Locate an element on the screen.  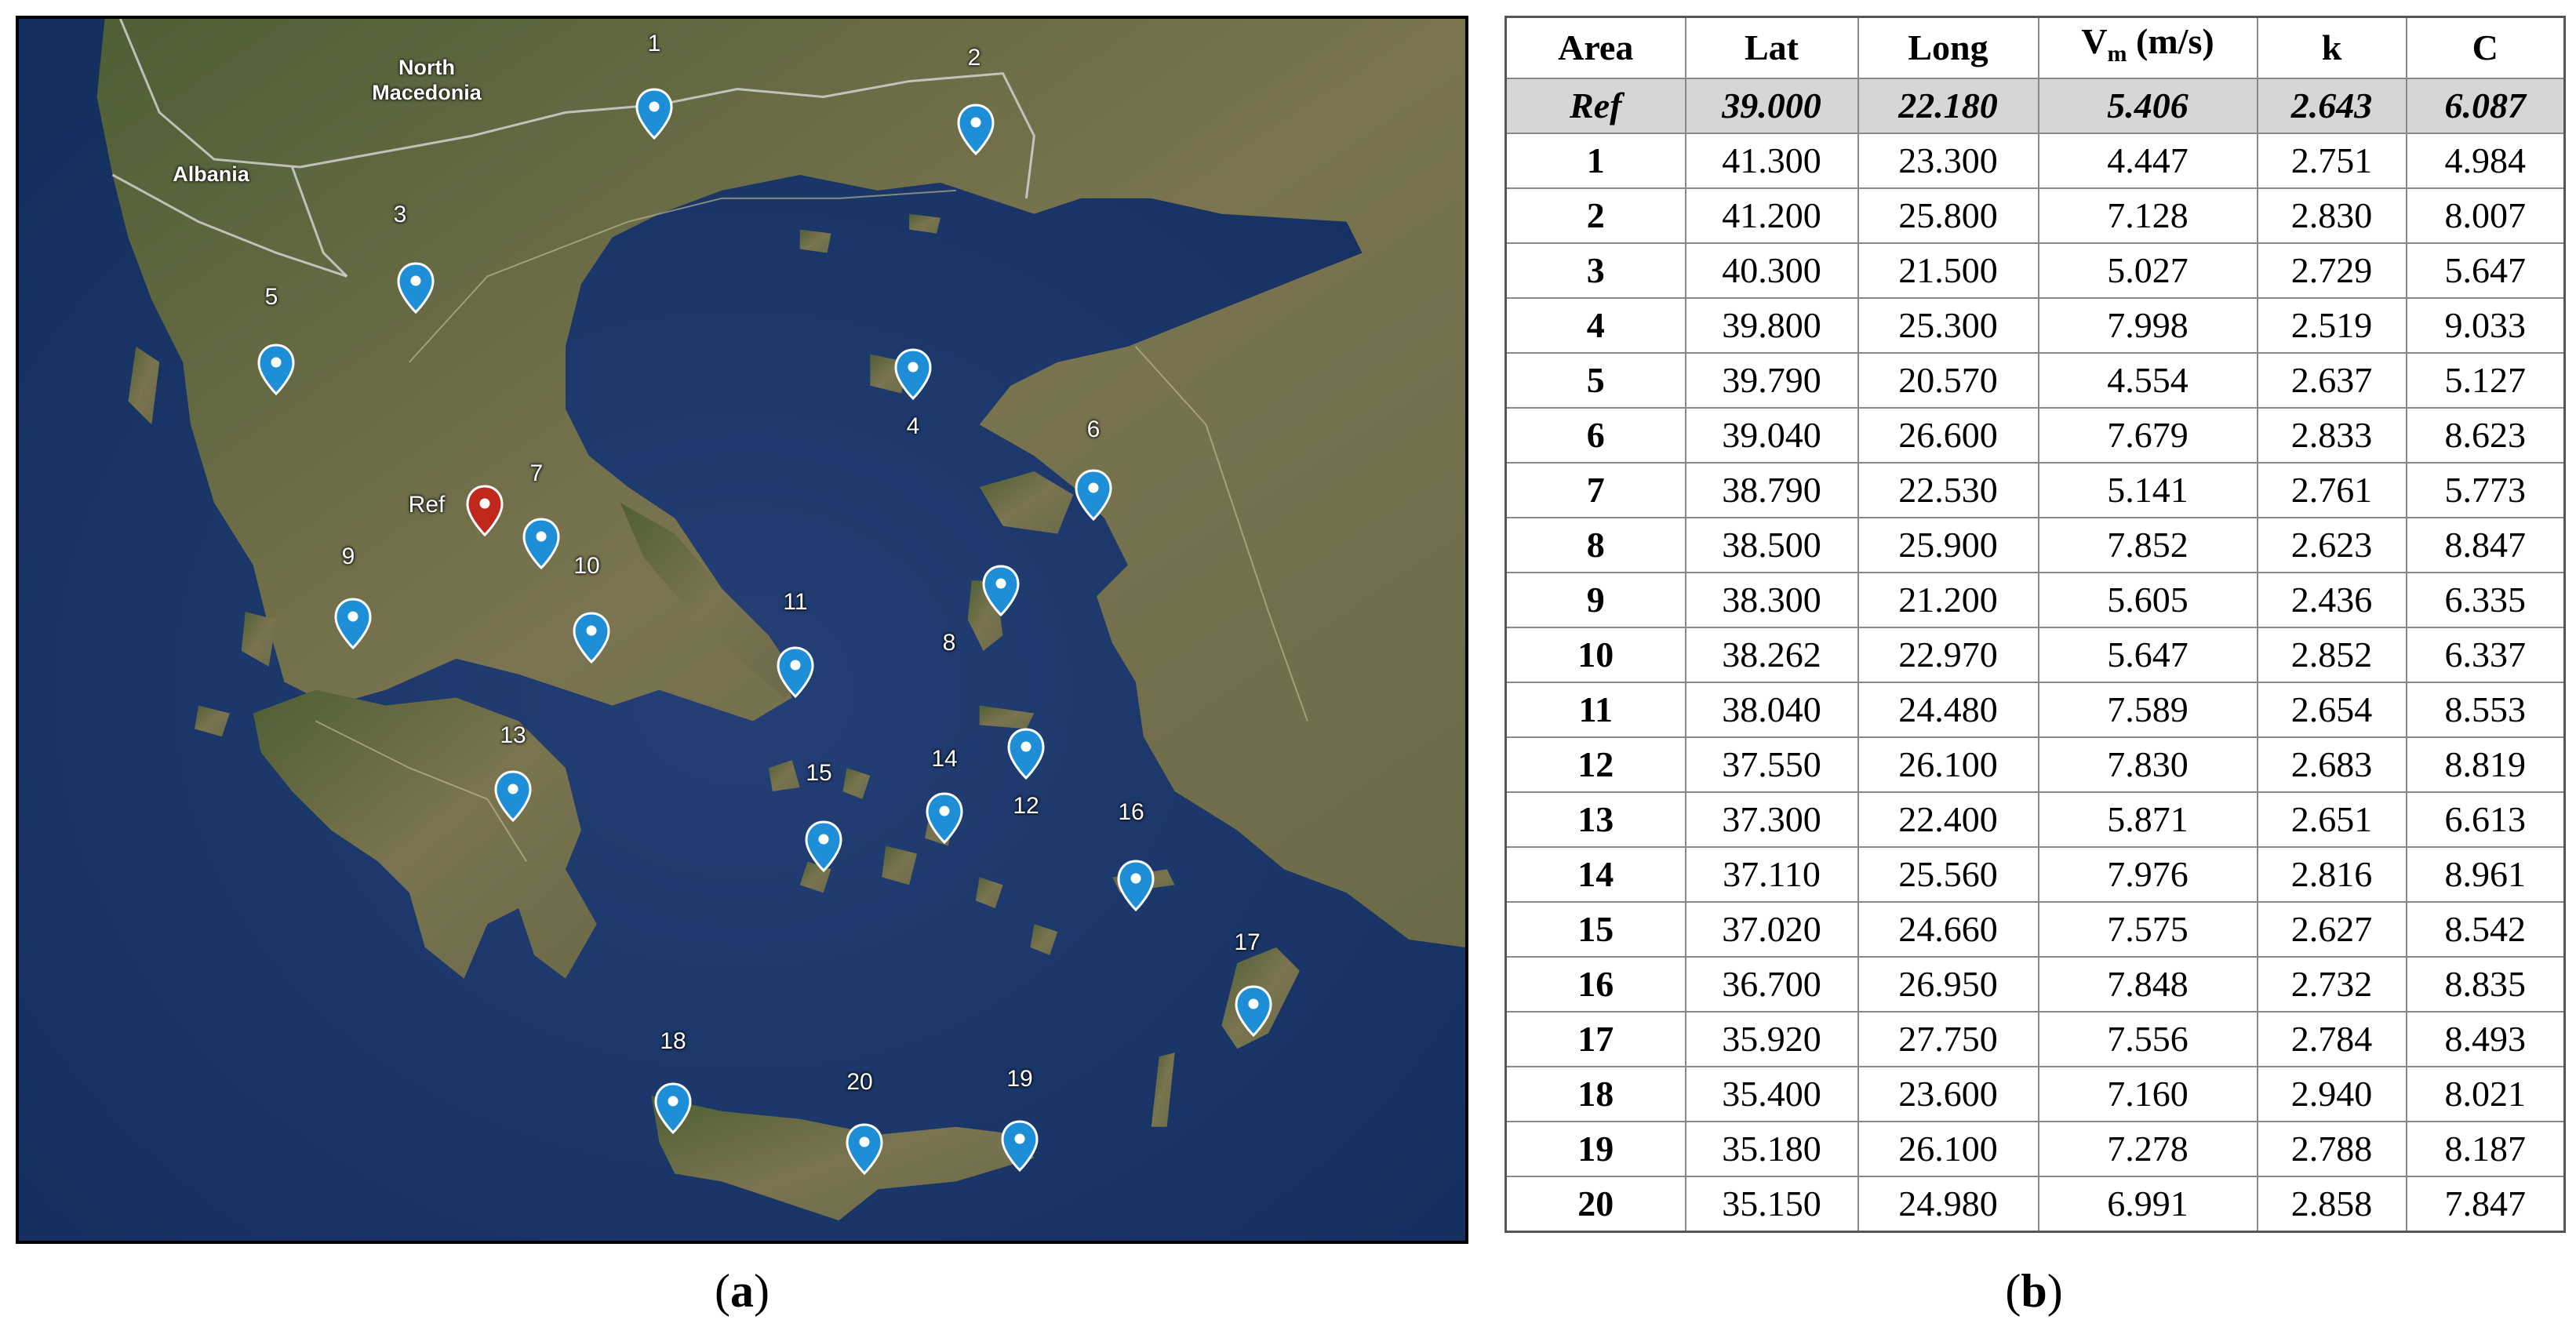
cell-vm: 7.998 is located at coordinates (2147, 325).